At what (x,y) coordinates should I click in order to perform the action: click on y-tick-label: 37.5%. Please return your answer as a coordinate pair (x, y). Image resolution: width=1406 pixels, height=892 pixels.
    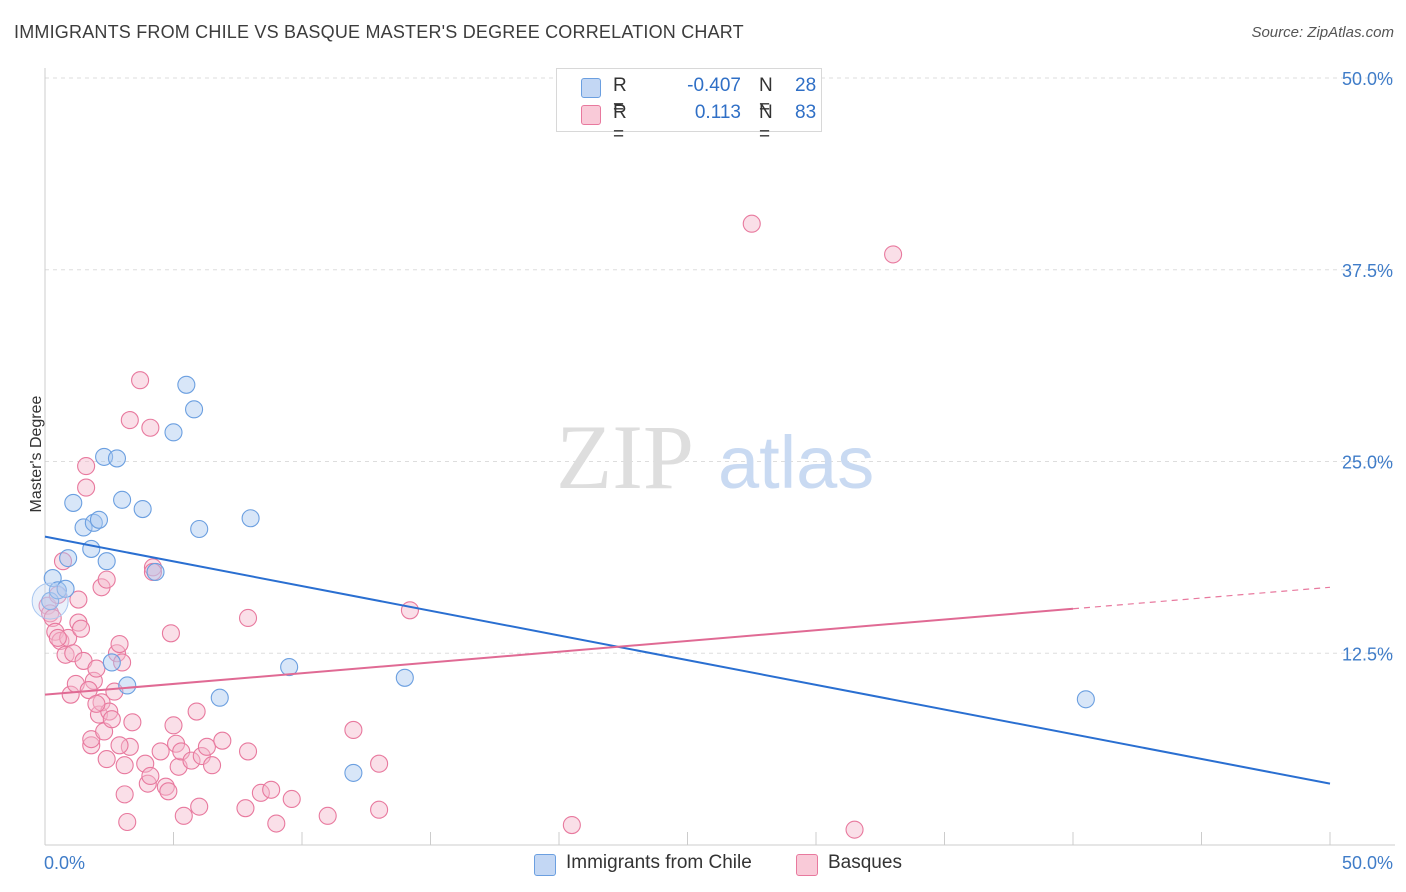
    Looking at the image, I should click on (1367, 271).